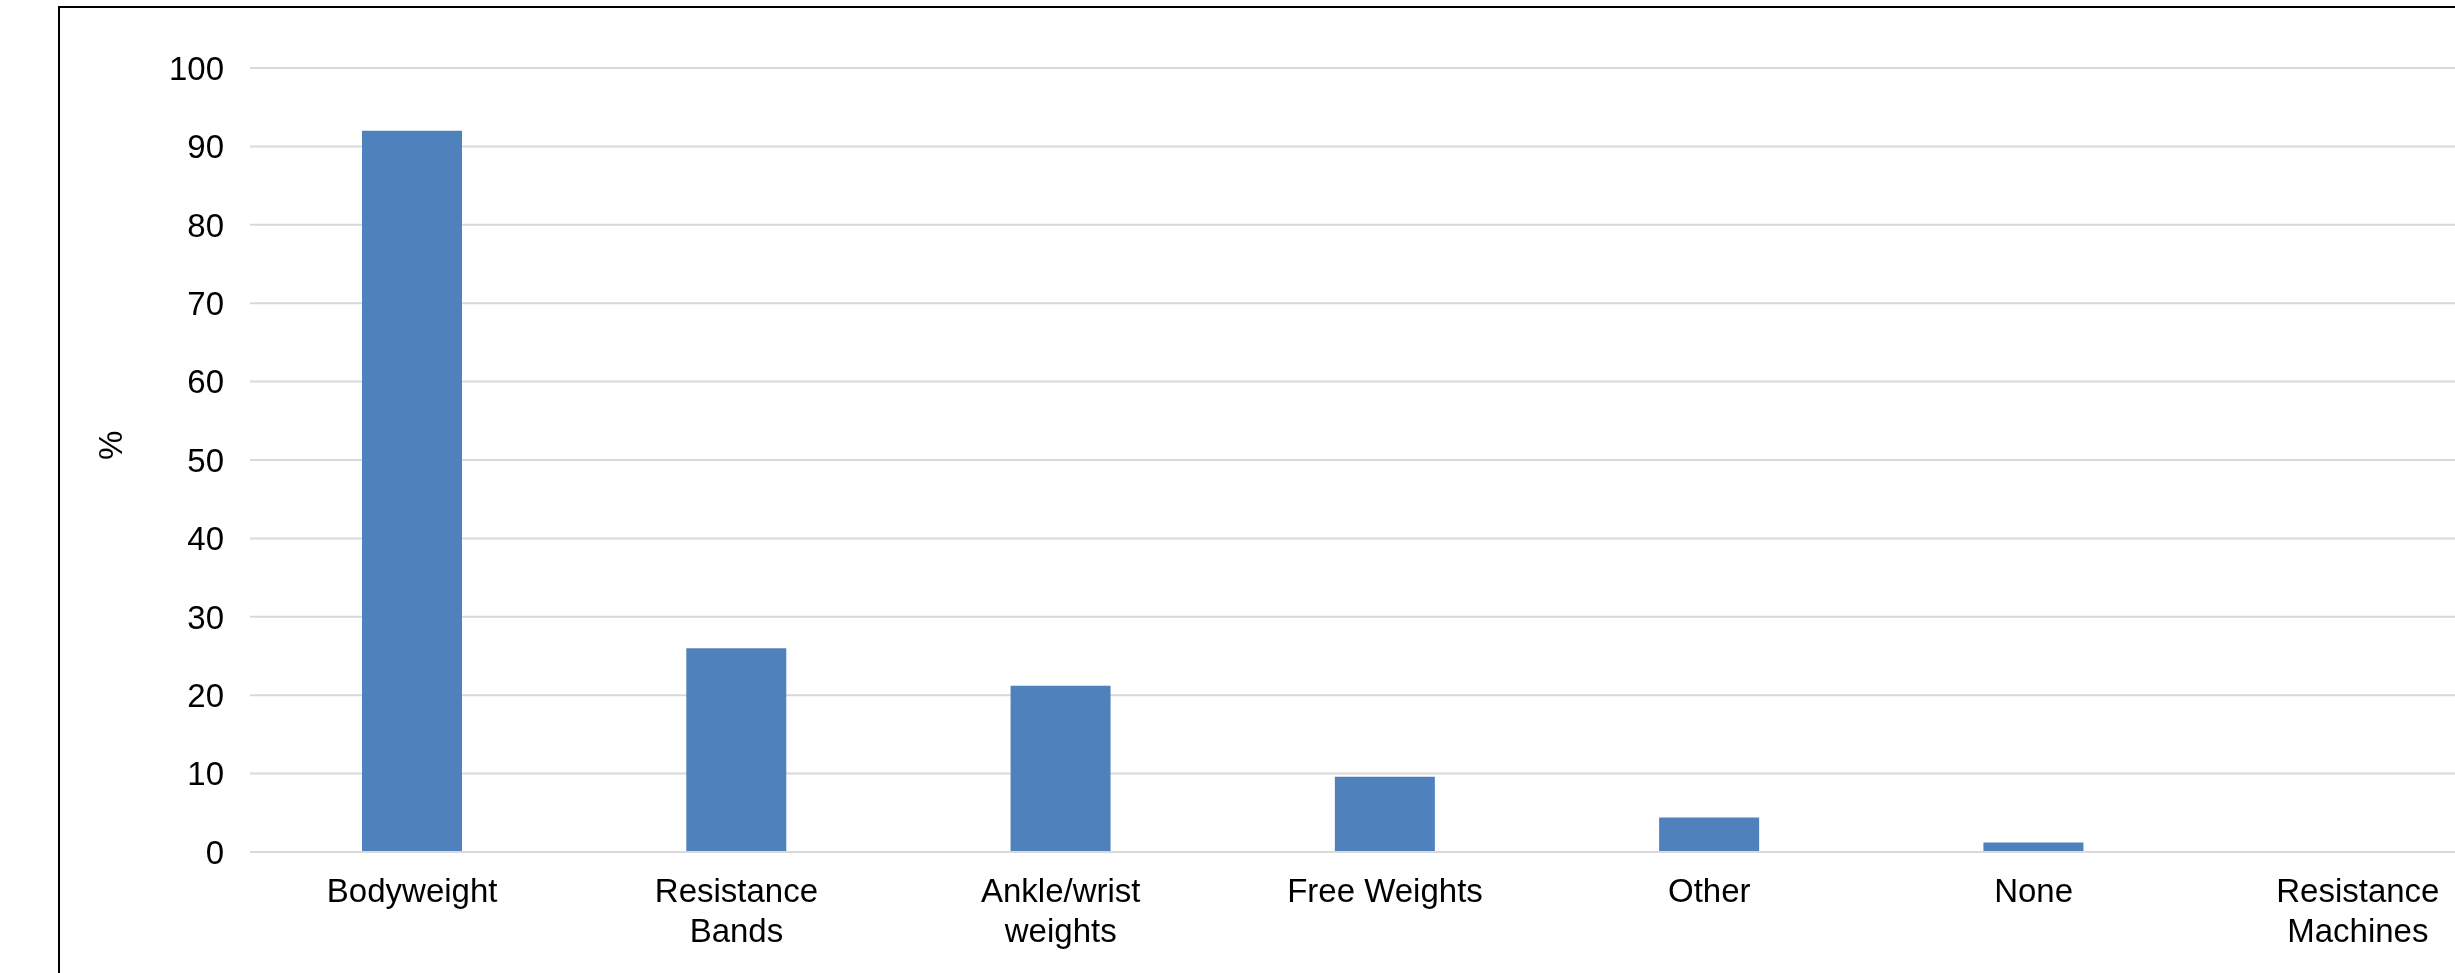 Image resolution: width=2455 pixels, height=973 pixels. I want to click on y-tick-label: 40, so click(205, 539).